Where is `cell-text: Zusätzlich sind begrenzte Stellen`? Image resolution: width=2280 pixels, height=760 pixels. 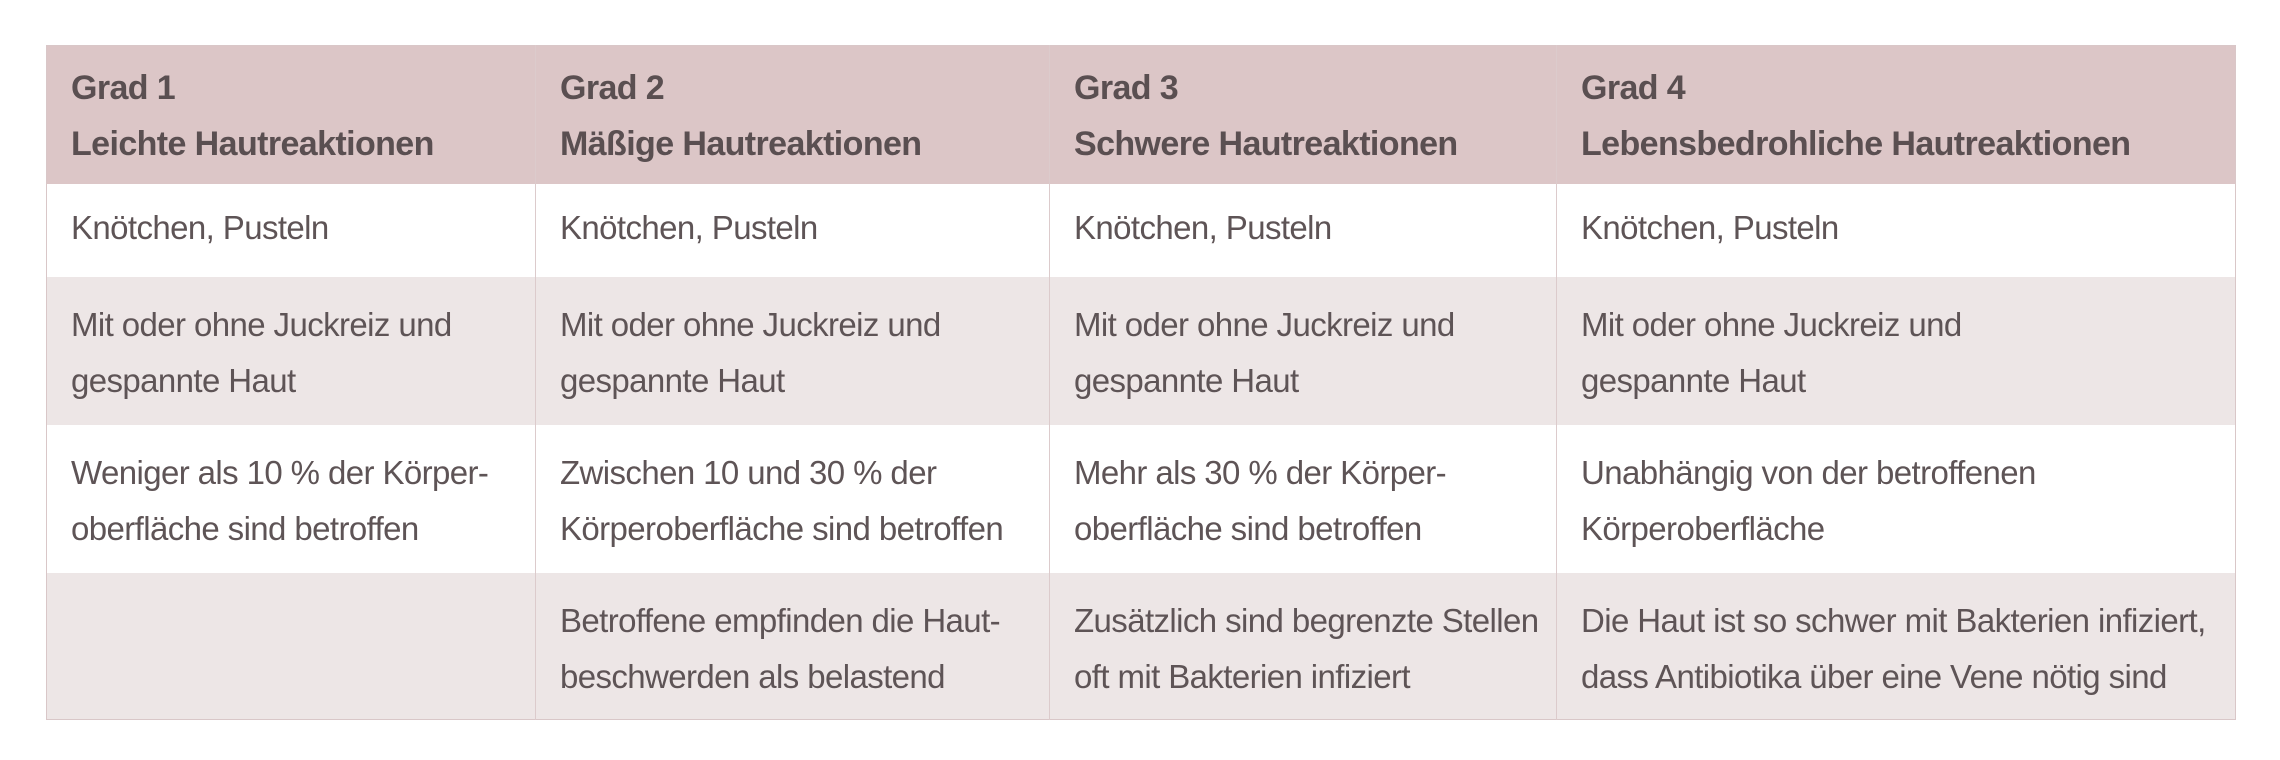
cell-text: Zusätzlich sind begrenzte Stellen is located at coordinates (1306, 620).